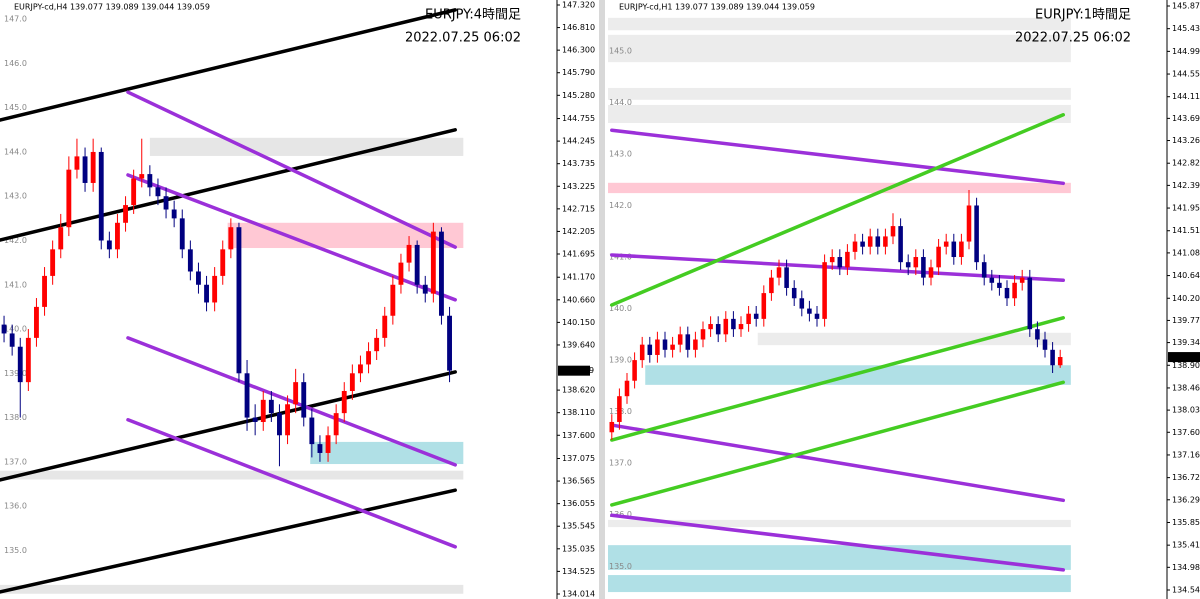 Image resolution: width=1200 pixels, height=599 pixels. Describe the element at coordinates (1186, 522) in the screenshot. I see `y-tick-label: 135.850` at that location.